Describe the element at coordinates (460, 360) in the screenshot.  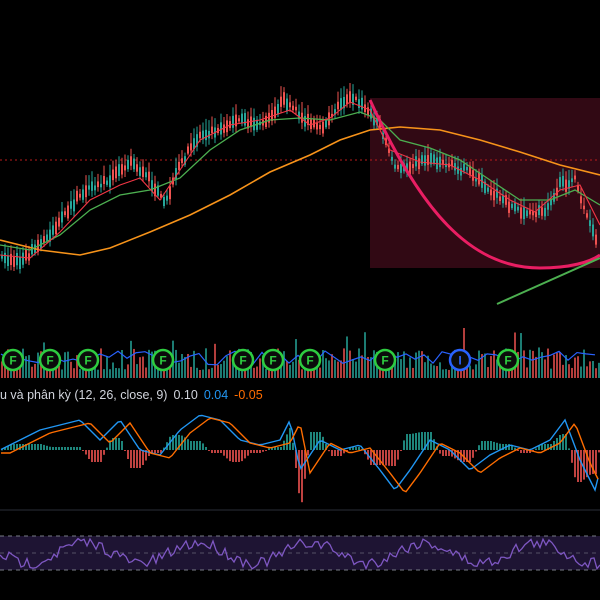
I see `signal-marker: I` at that location.